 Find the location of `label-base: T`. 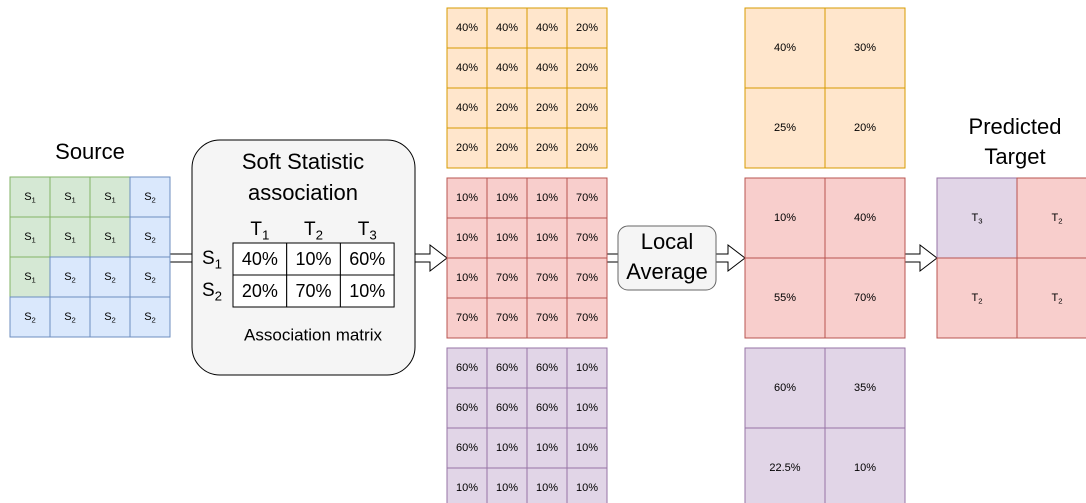

label-base: T is located at coordinates (310, 229).